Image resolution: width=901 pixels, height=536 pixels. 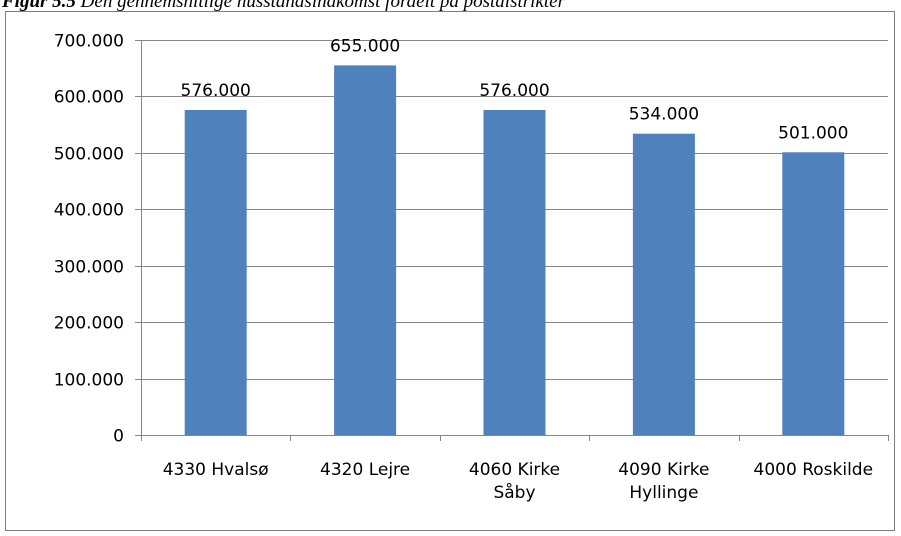 I want to click on data-label-0: 576.000, so click(x=216, y=91).